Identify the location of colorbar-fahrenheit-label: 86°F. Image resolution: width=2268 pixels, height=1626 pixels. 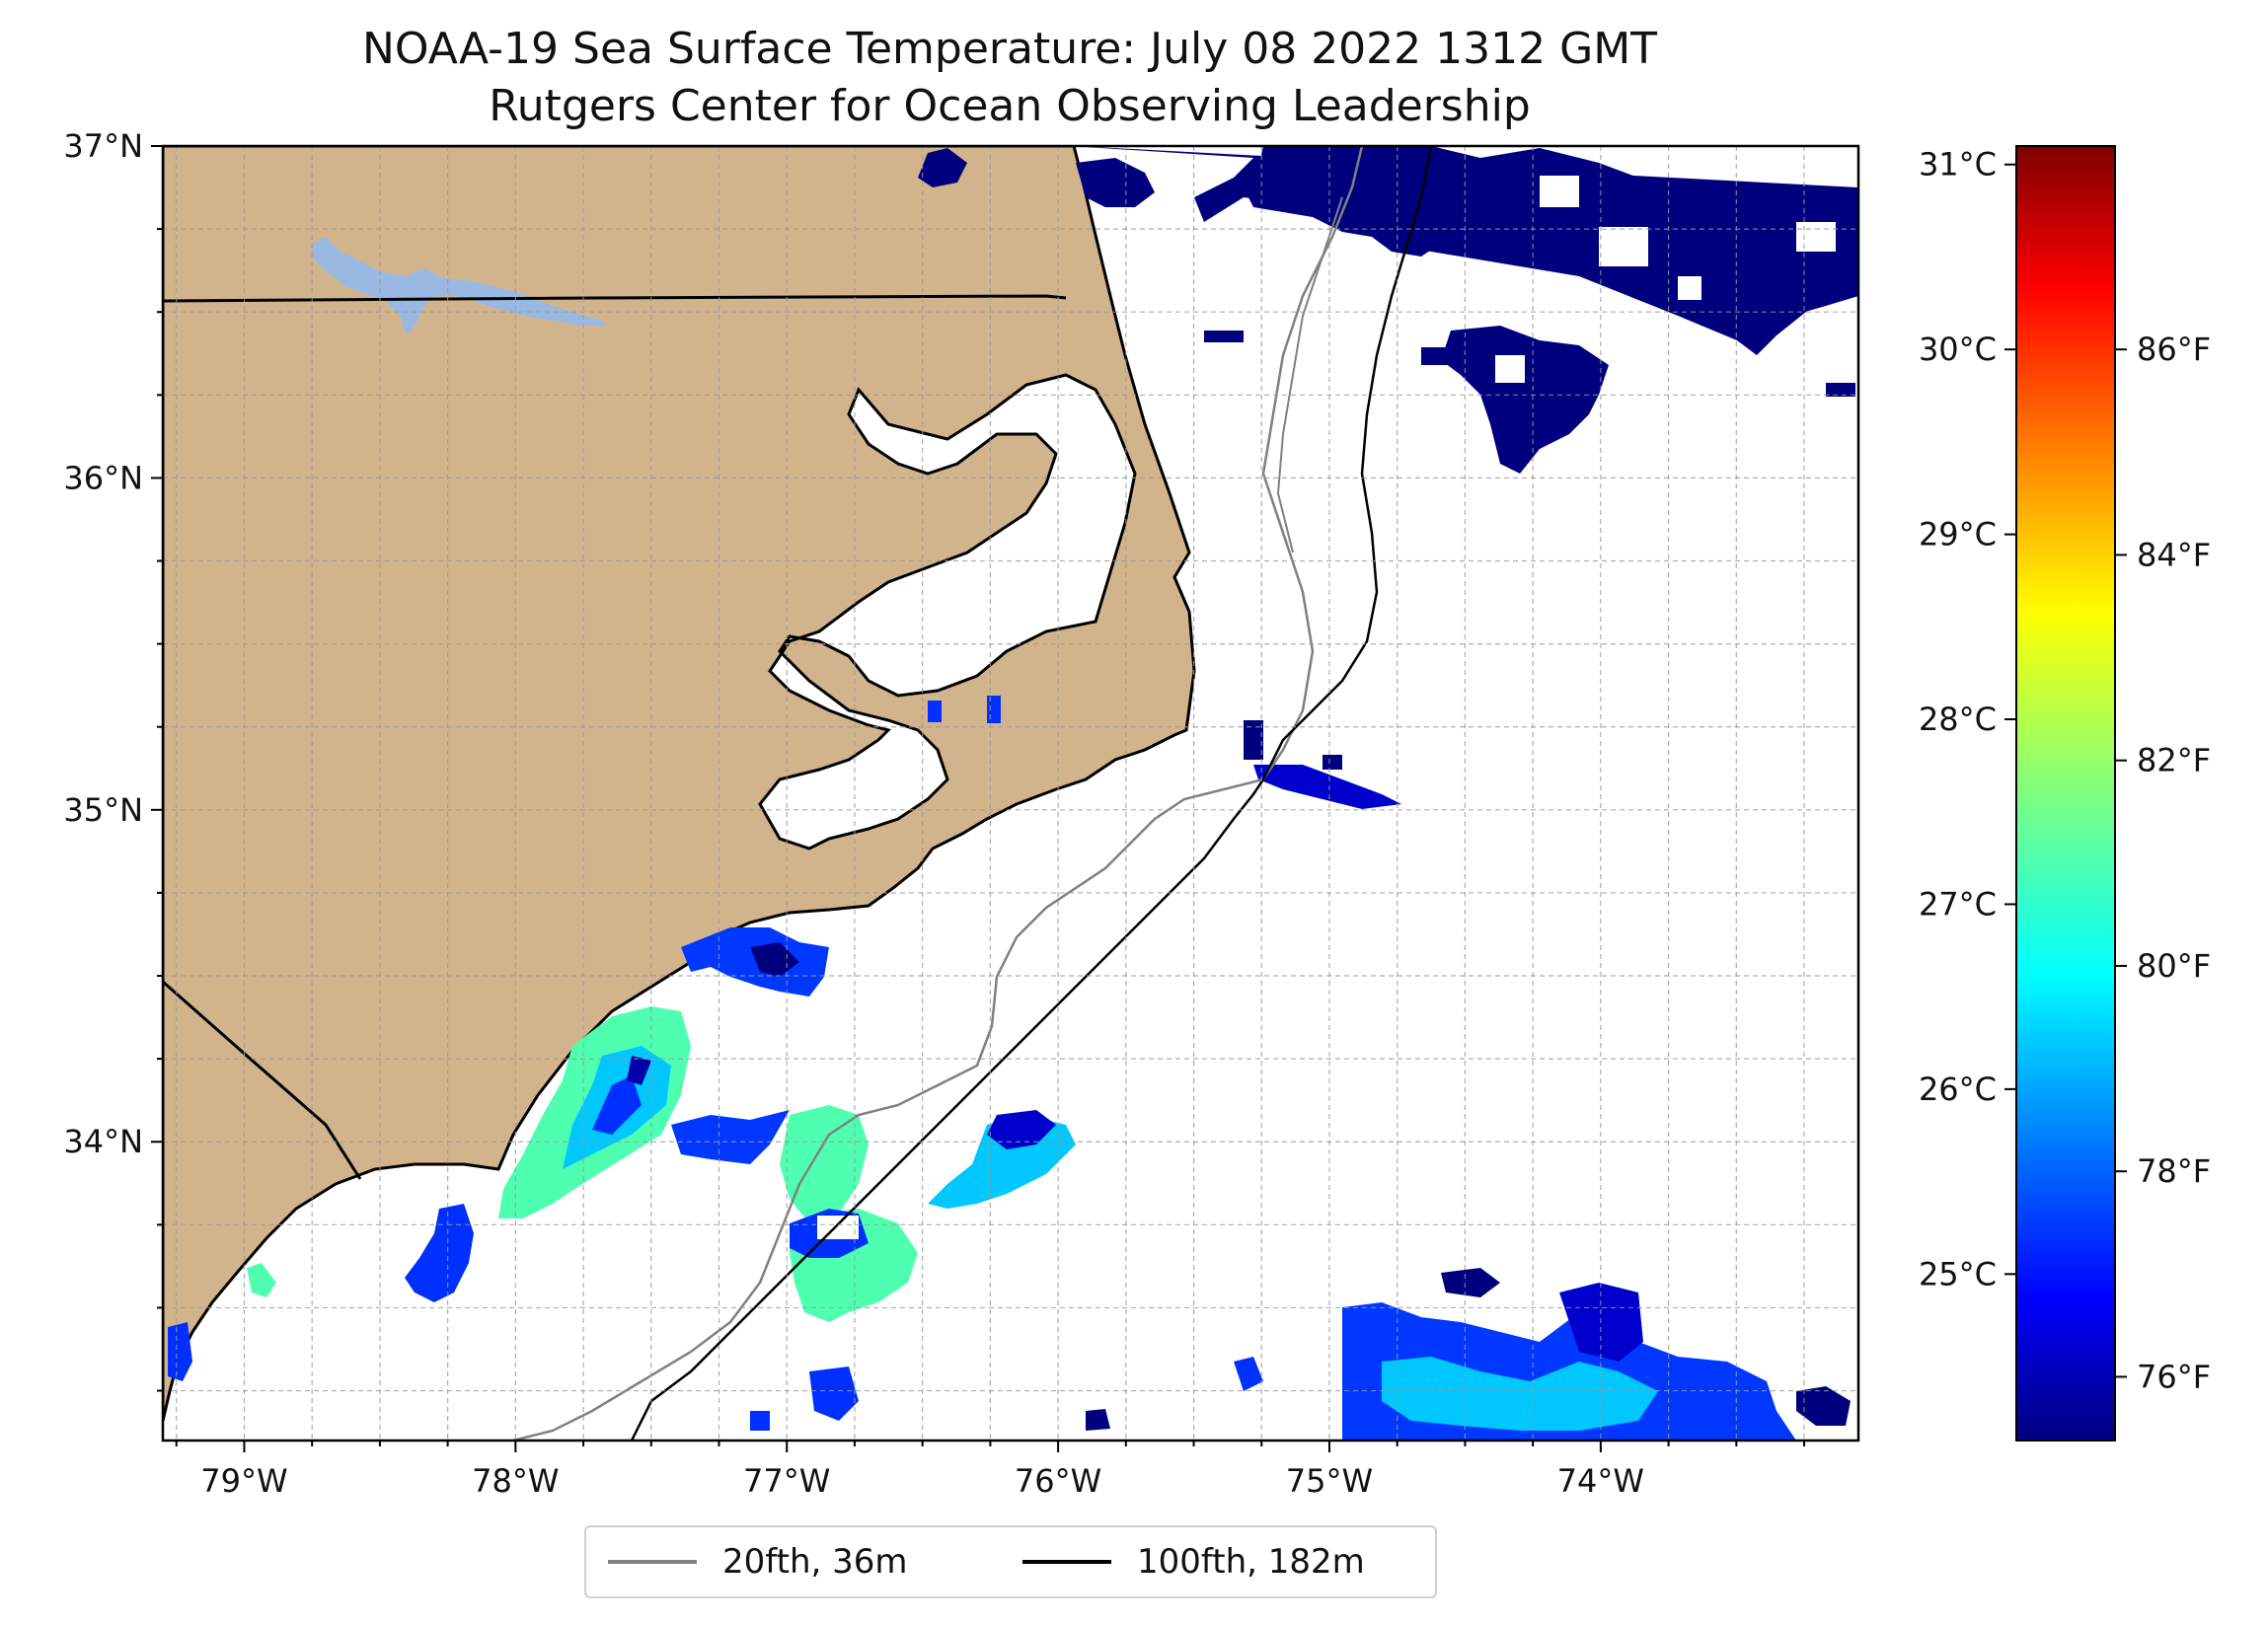
(2174, 349).